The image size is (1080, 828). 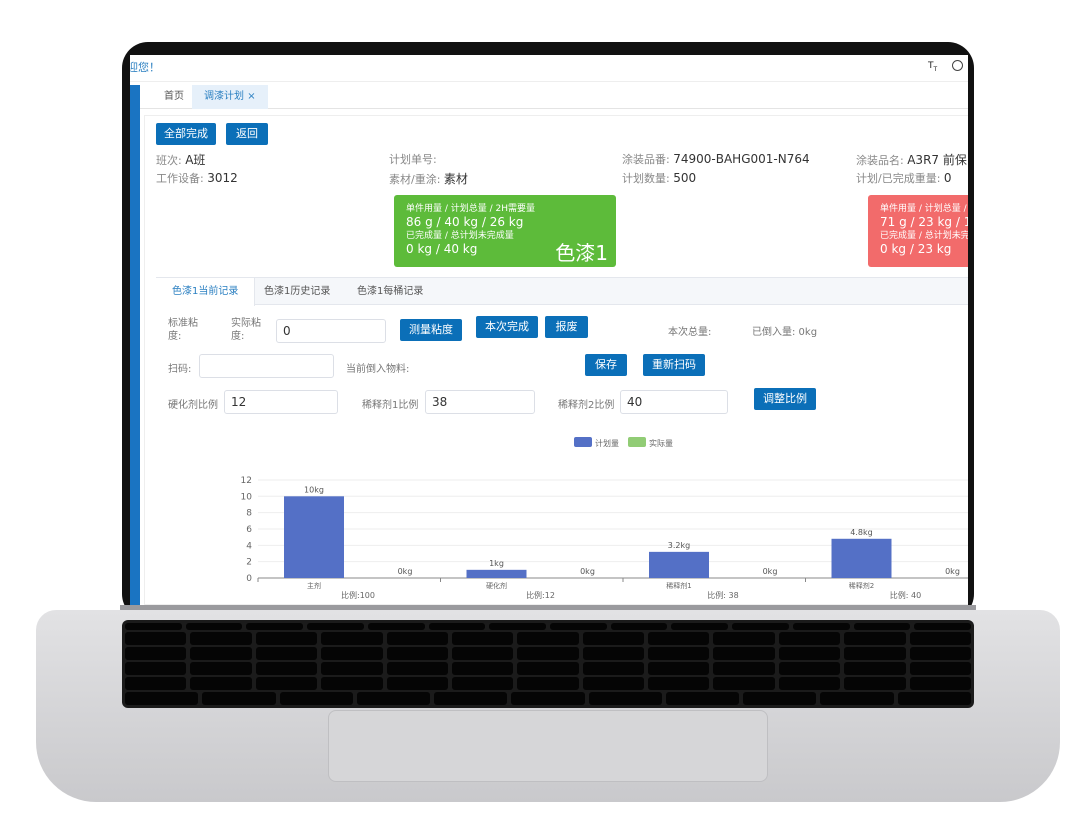 What do you see at coordinates (661, 443) in the screenshot?
I see `legend-label: 实际量` at bounding box center [661, 443].